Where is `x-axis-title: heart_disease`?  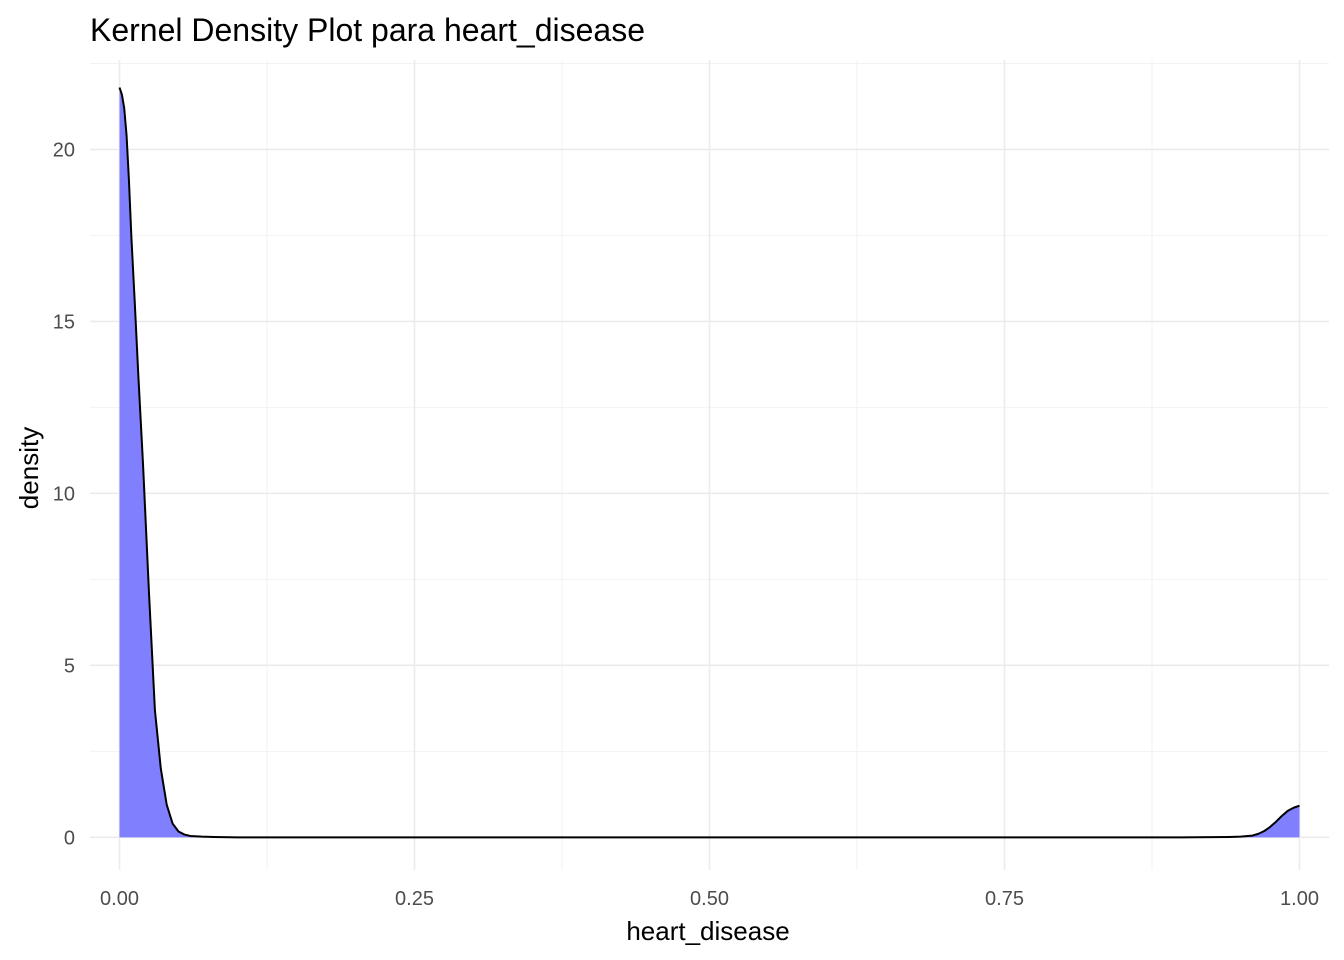
x-axis-title: heart_disease is located at coordinates (707, 931).